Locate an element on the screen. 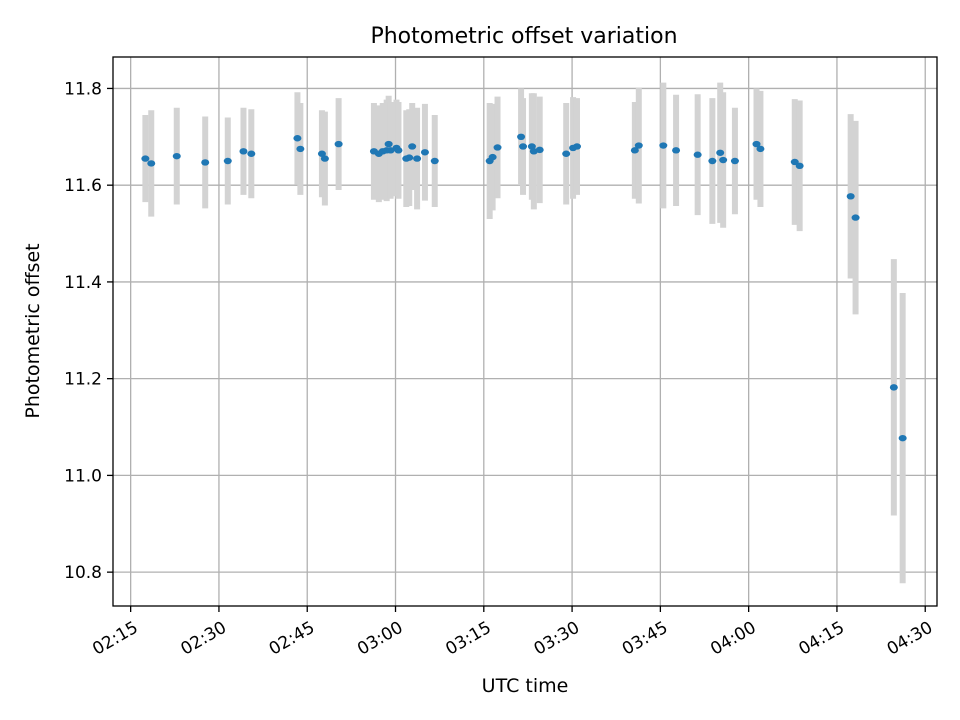  y-tick-label: 11.0 is located at coordinates (83, 476).